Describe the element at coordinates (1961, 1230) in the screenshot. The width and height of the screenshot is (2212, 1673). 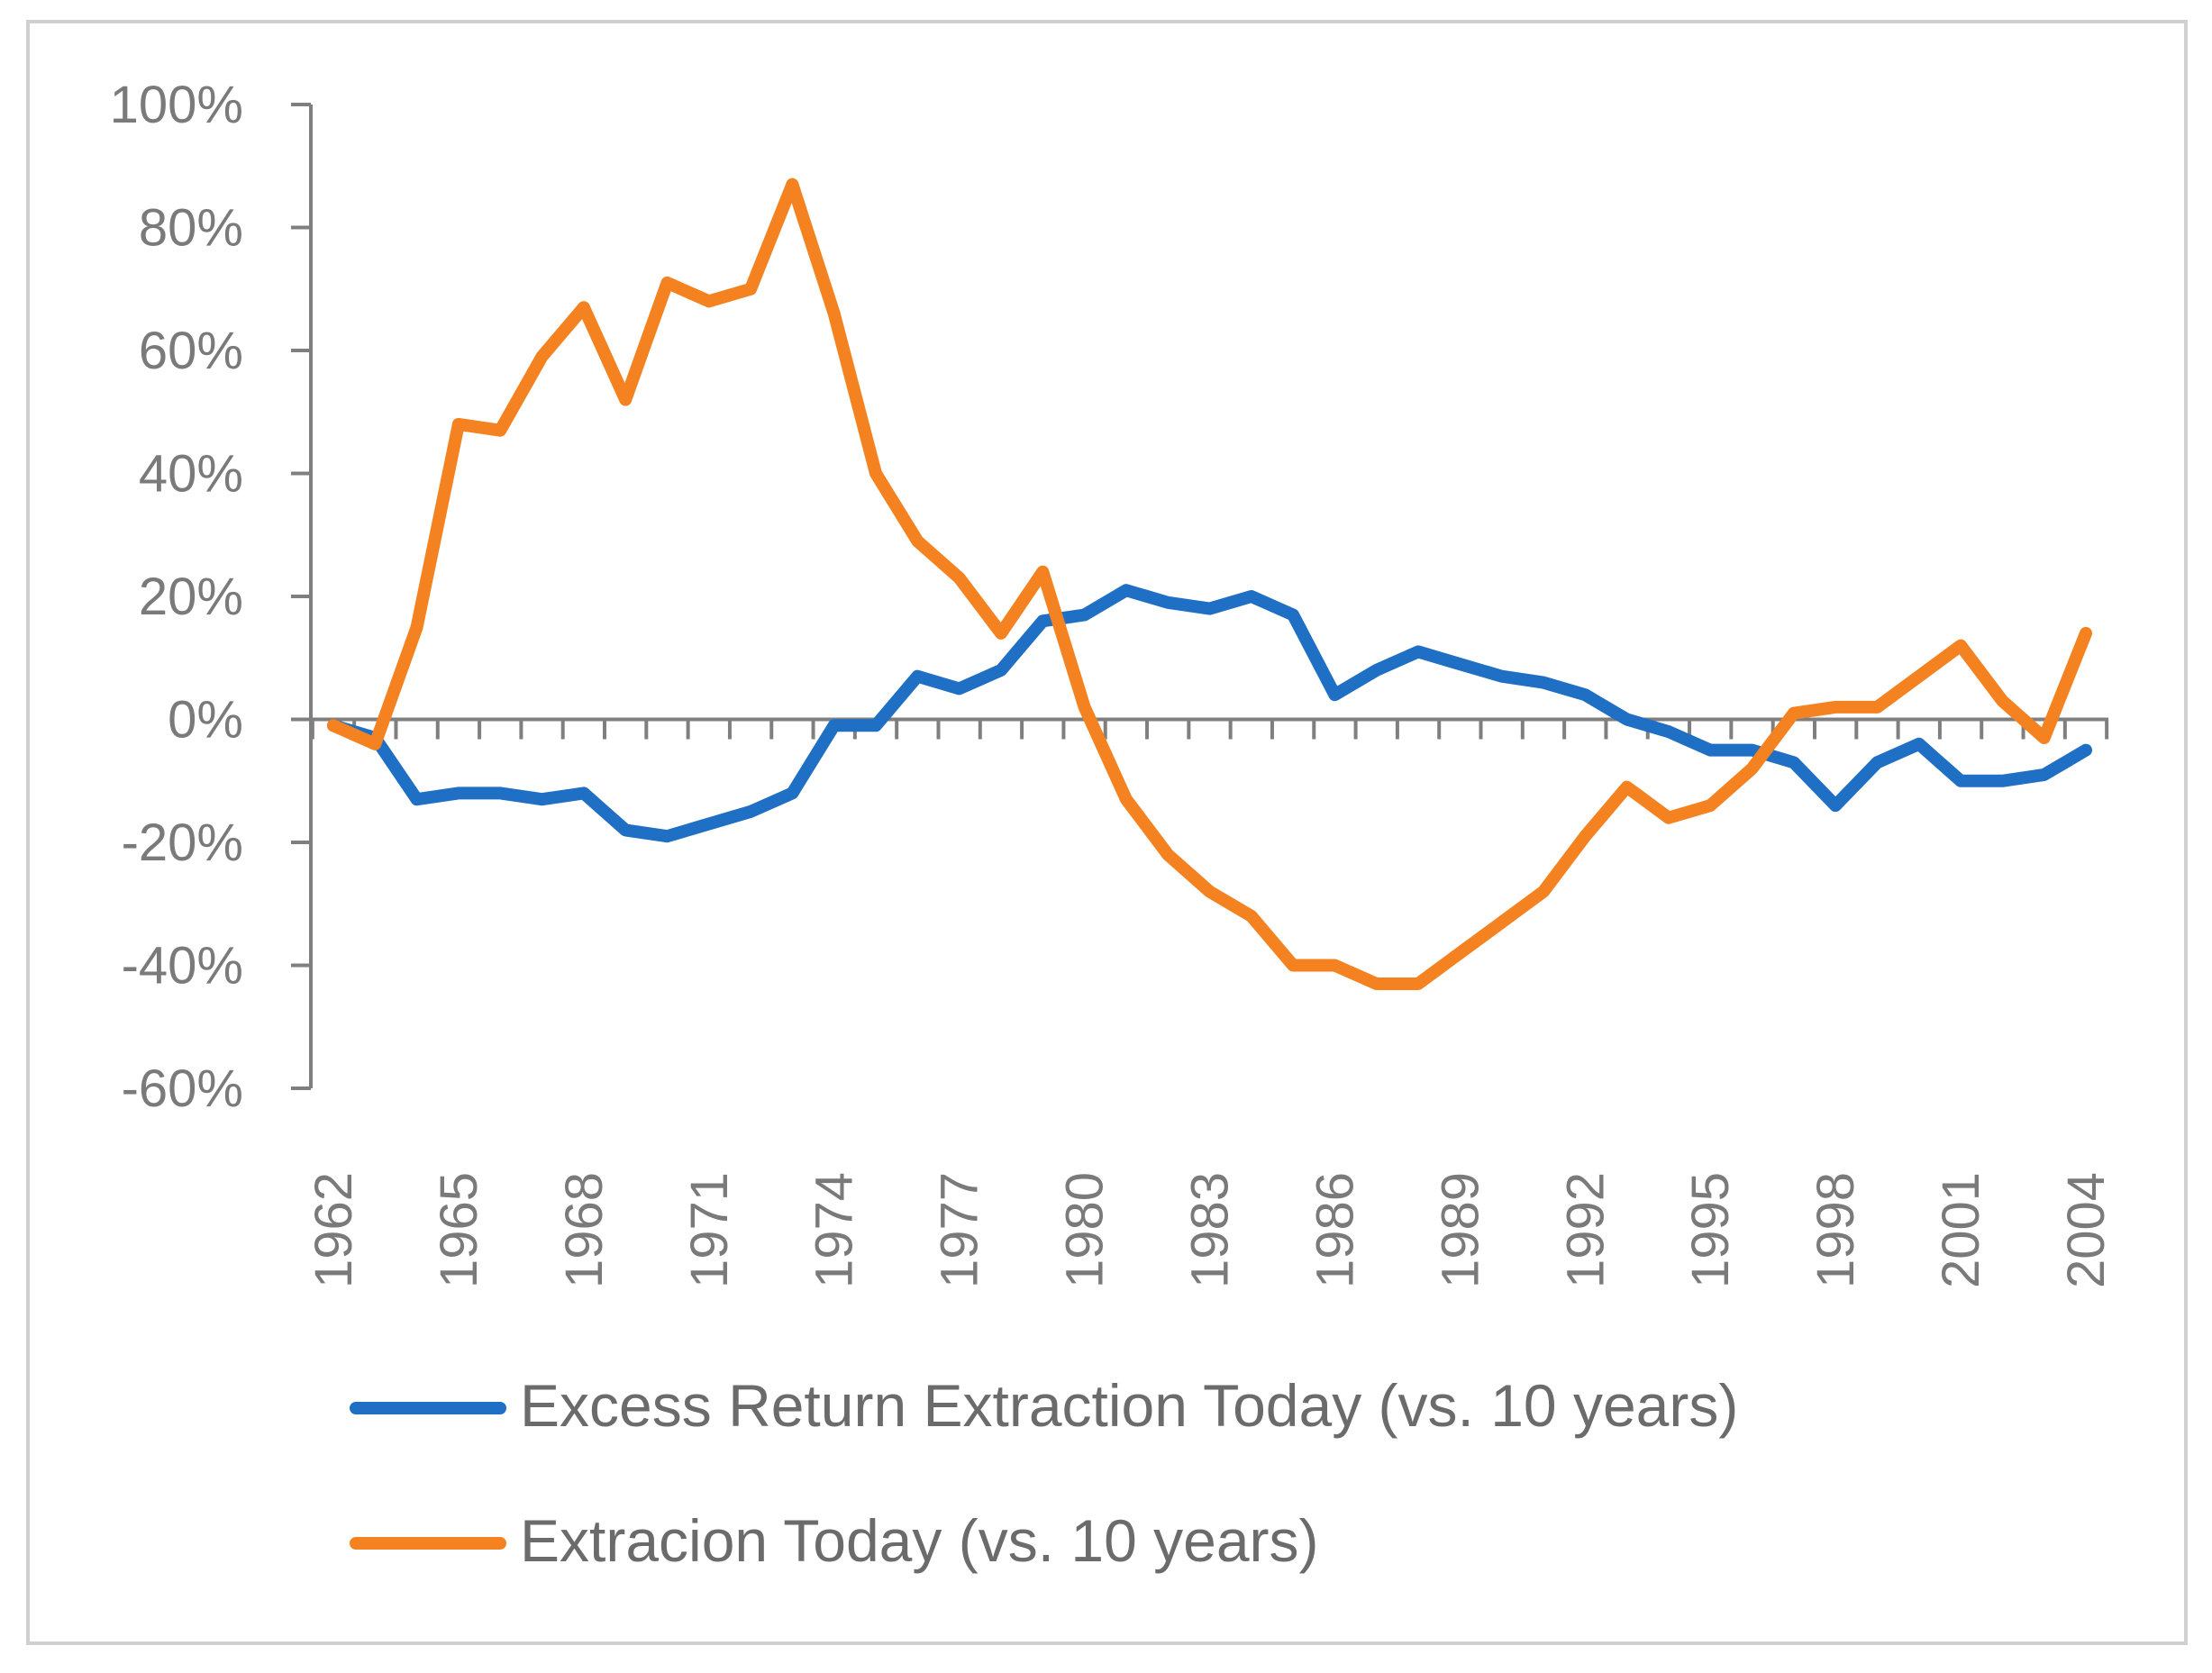
I see `x-tick-label: 2001` at that location.